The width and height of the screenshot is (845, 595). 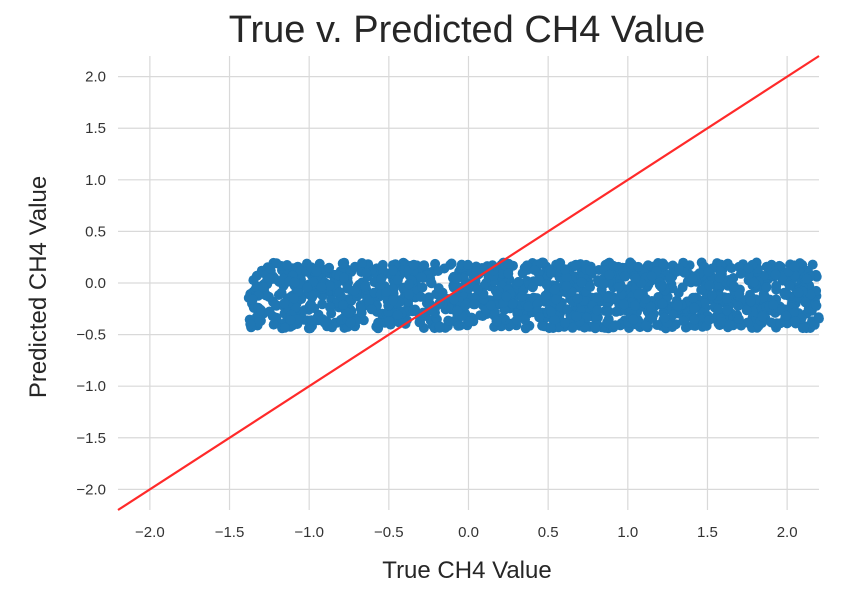 I want to click on x-tick-labels: −2.0 −1.5 −1.0 −0.5 0.0 0.5 1.0 1.5 2.0, so click(x=466, y=532).